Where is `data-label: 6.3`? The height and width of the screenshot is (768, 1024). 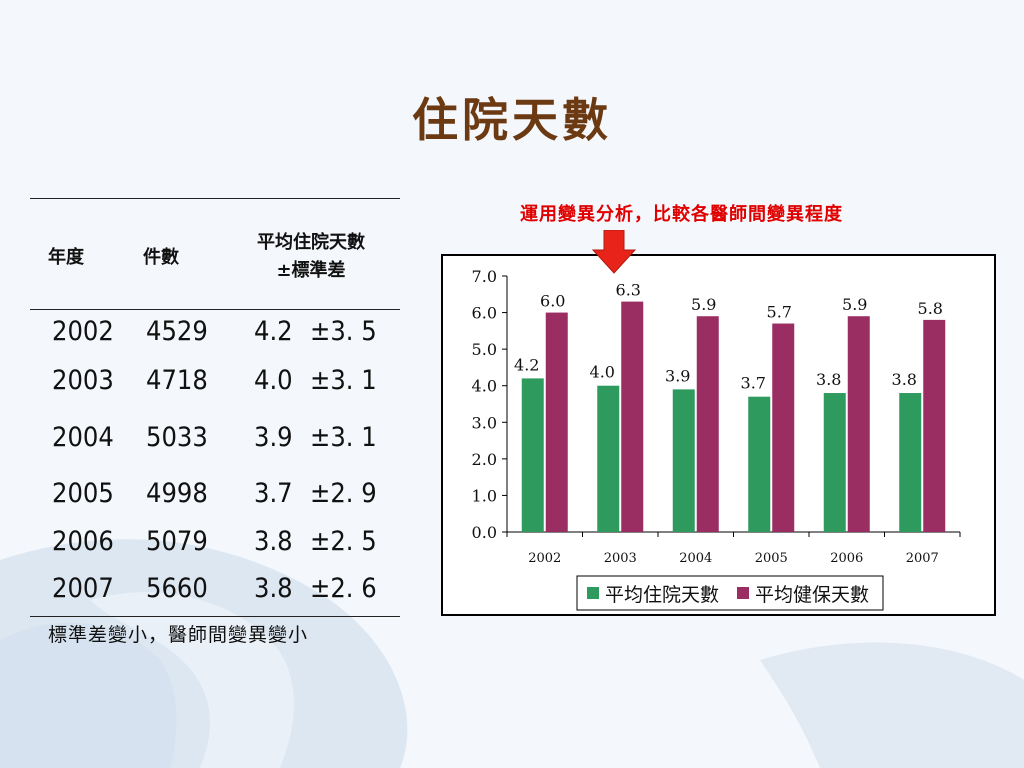 data-label: 6.3 is located at coordinates (628, 290).